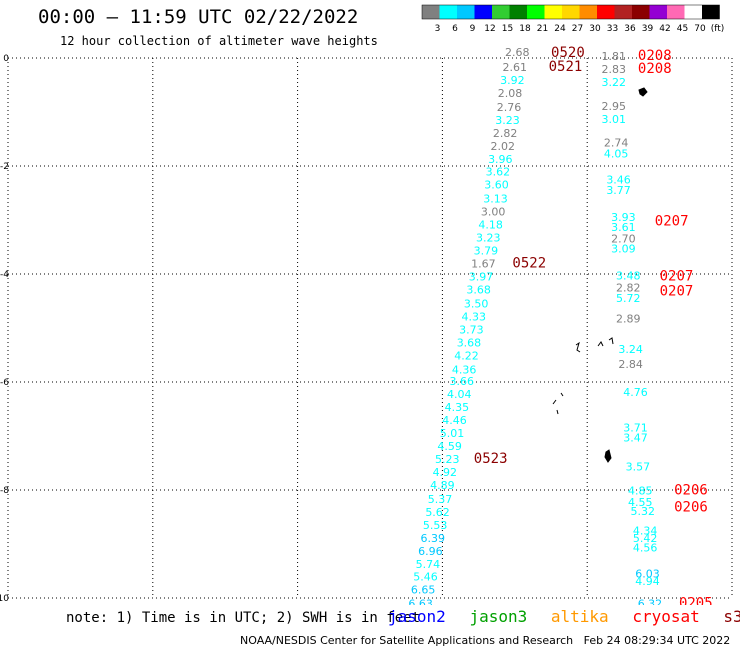  Describe the element at coordinates (647, 573) in the screenshot. I see `data-point-label: 6.03` at that location.